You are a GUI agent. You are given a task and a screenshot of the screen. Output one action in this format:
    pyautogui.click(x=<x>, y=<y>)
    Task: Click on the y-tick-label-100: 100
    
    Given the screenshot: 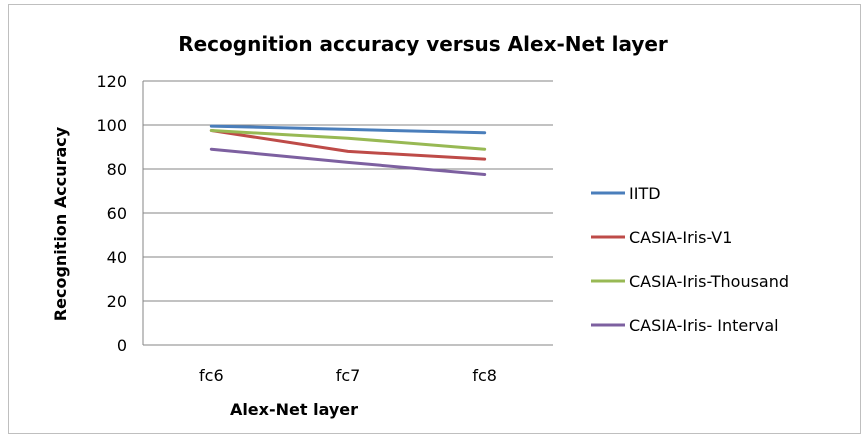 What is the action you would take?
    pyautogui.click(x=111, y=125)
    